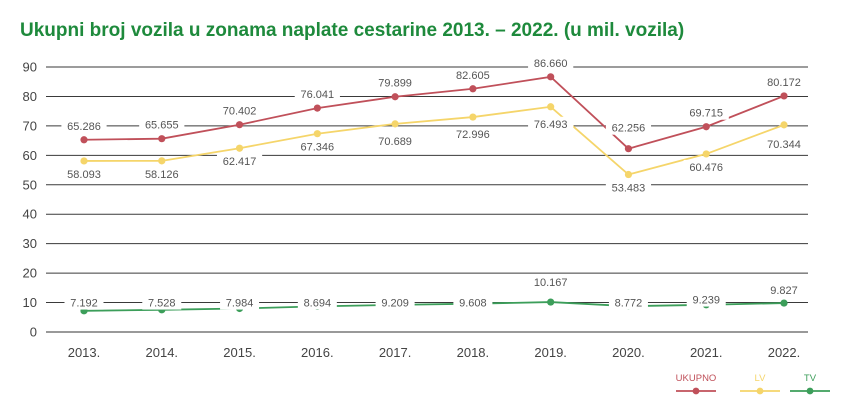 The height and width of the screenshot is (415, 847). I want to click on x-tick-label: 2016., so click(317, 352).